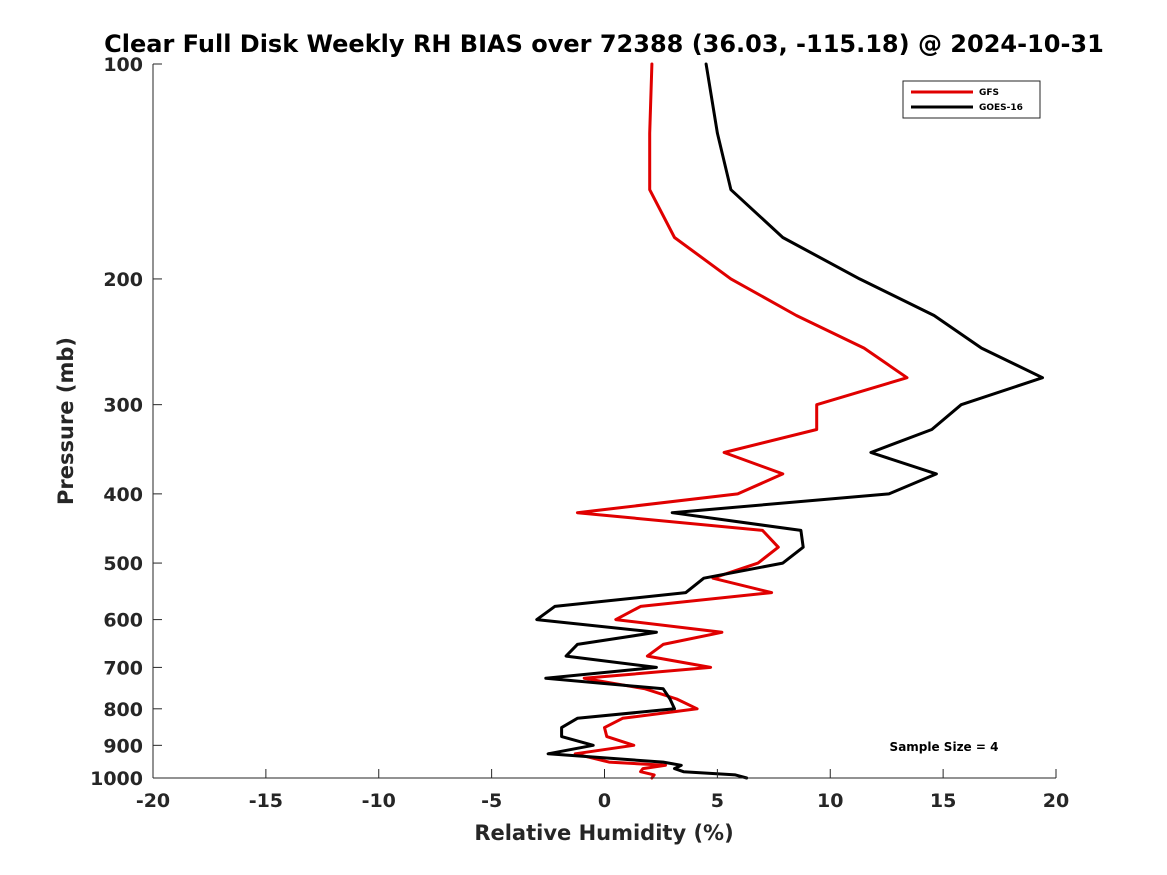 This screenshot has width=1167, height=875. I want to click on sample-size-annotation: Sample Size = 4, so click(944, 747).